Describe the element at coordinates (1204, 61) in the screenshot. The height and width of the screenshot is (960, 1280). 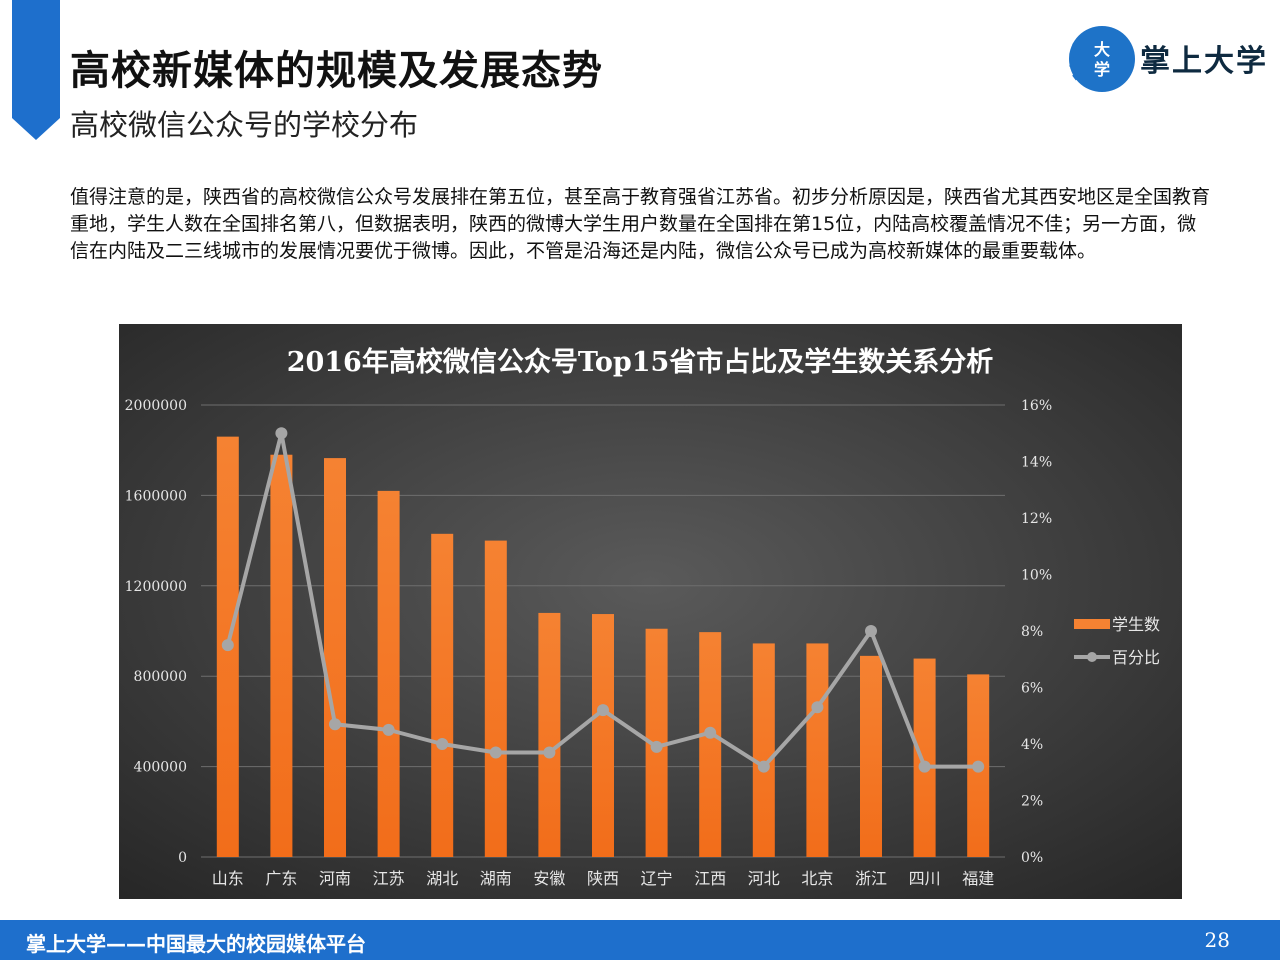
I see `brand-name: 掌上大学` at that location.